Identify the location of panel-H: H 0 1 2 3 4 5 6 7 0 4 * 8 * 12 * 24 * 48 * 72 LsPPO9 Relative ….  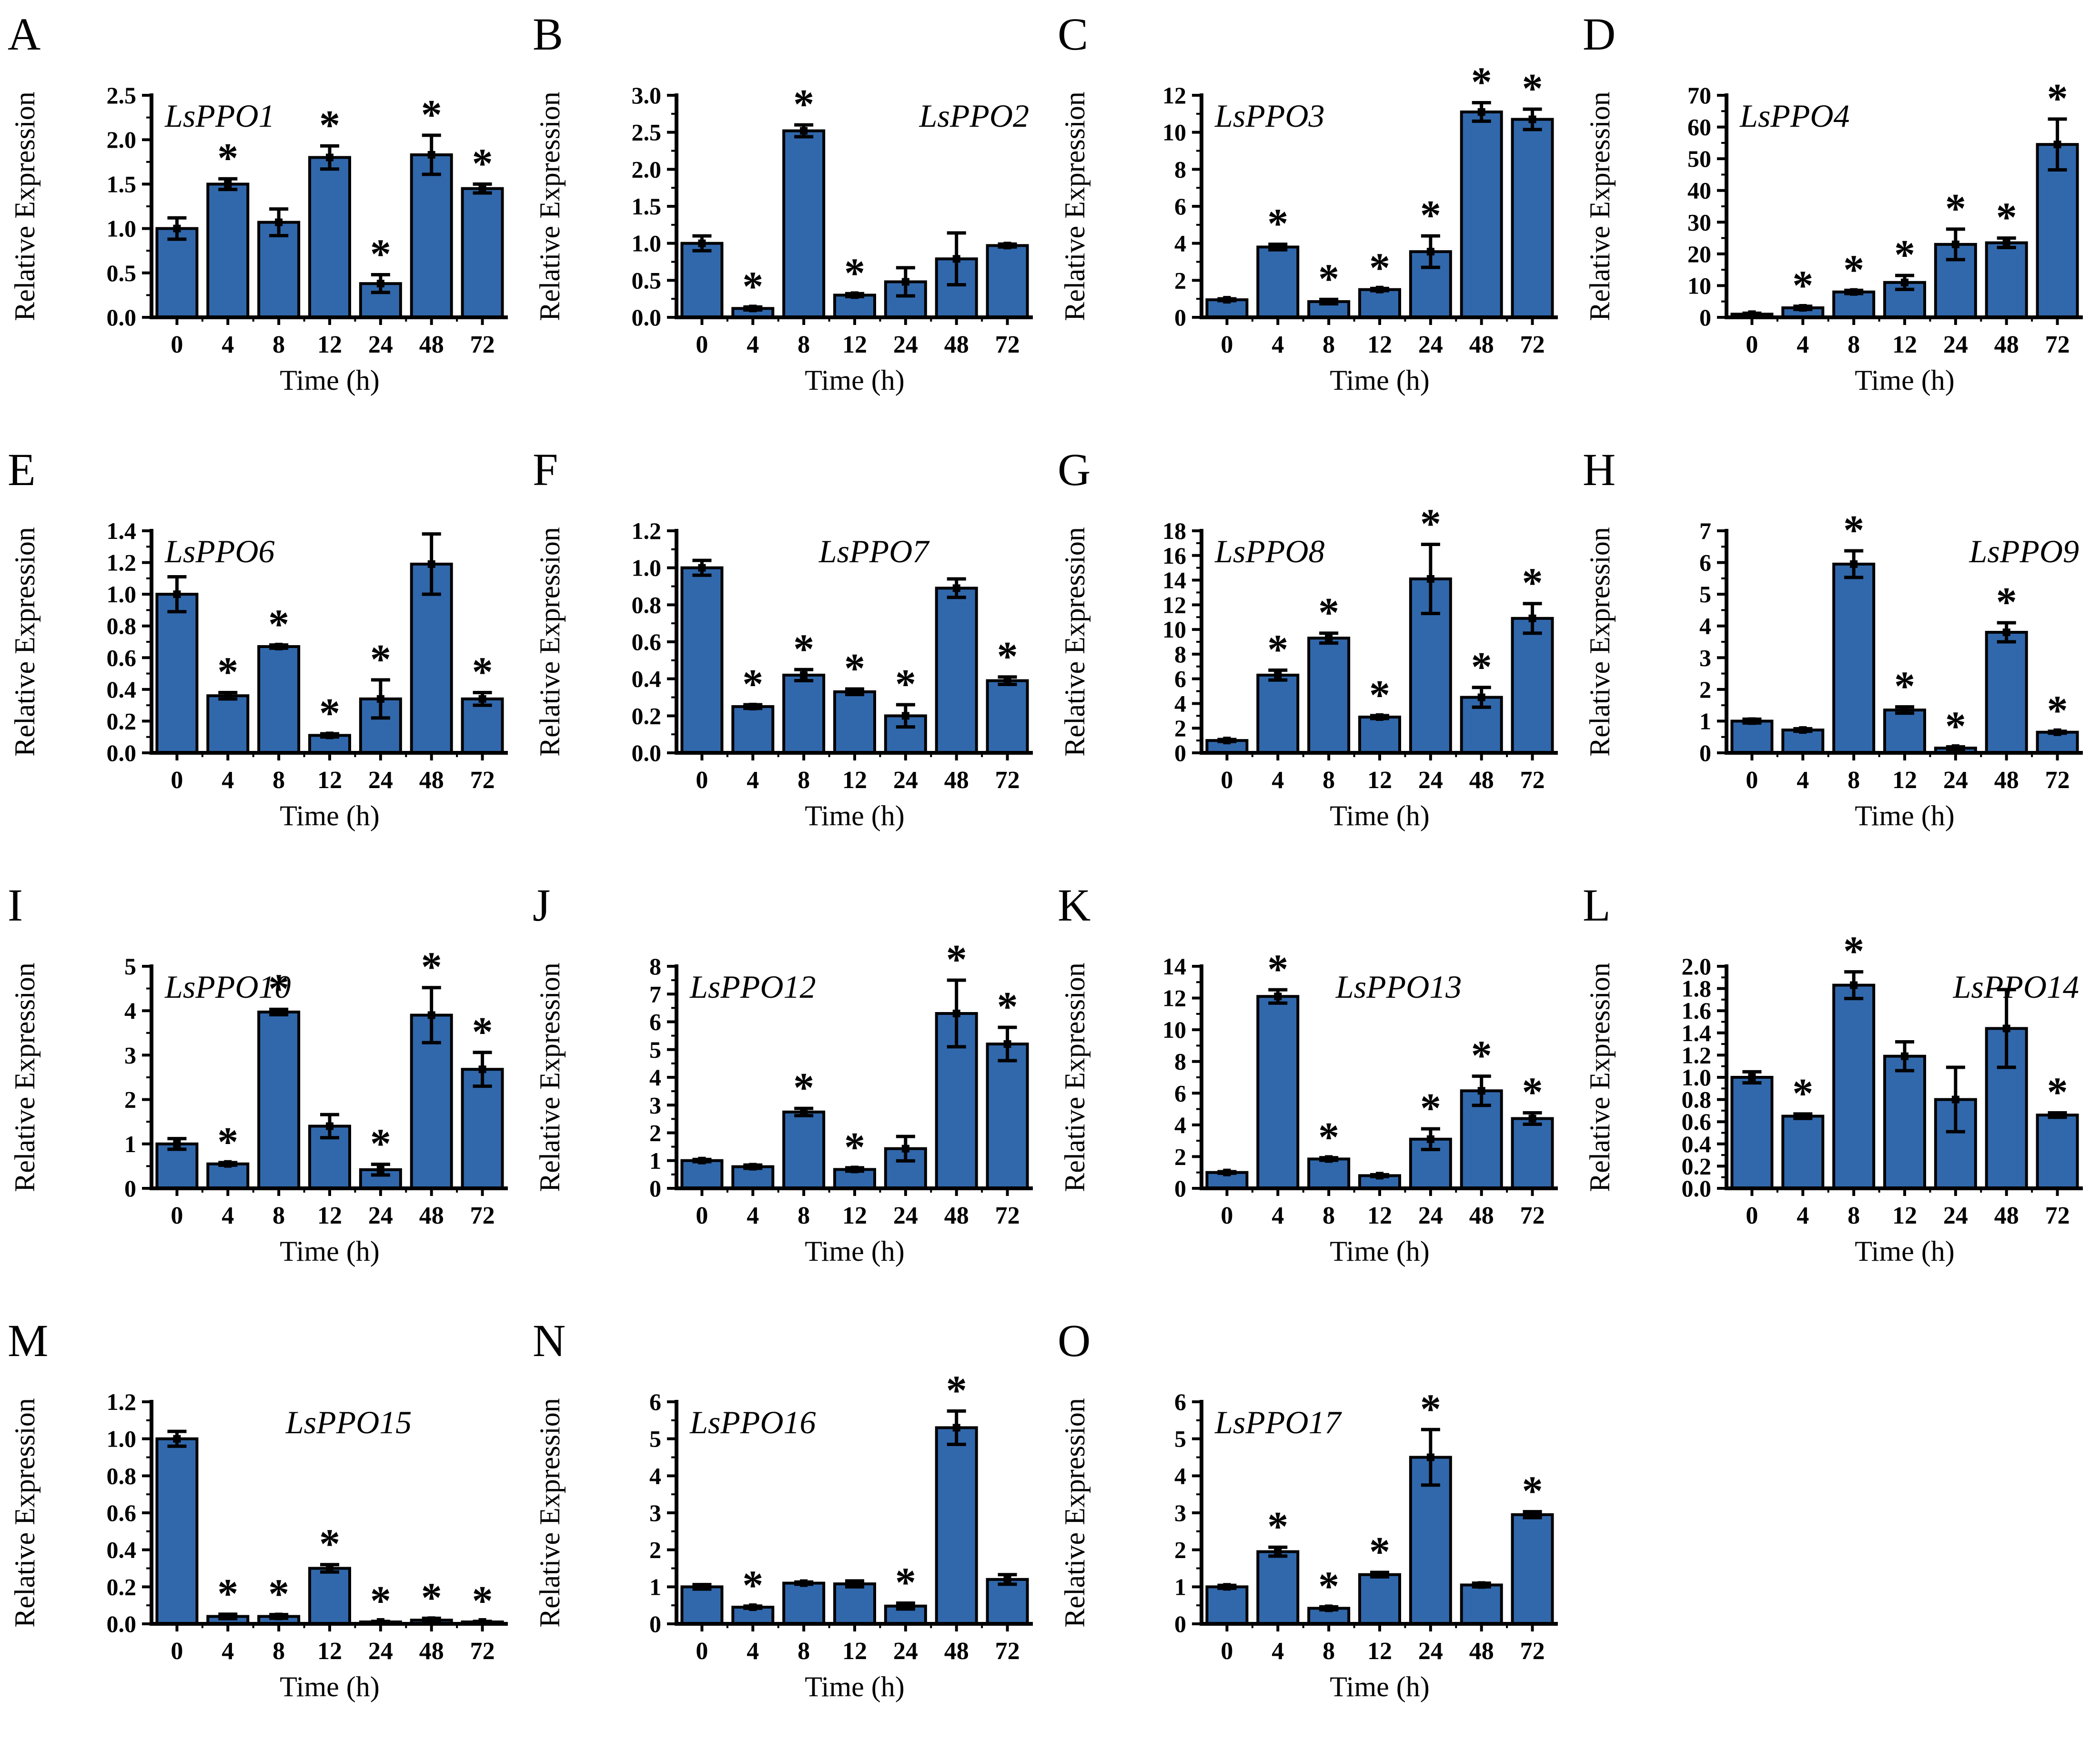
(1837, 654).